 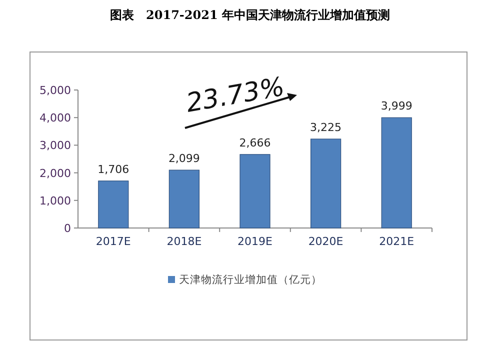 What do you see at coordinates (326, 127) in the screenshot?
I see `data-label: 3,225` at bounding box center [326, 127].